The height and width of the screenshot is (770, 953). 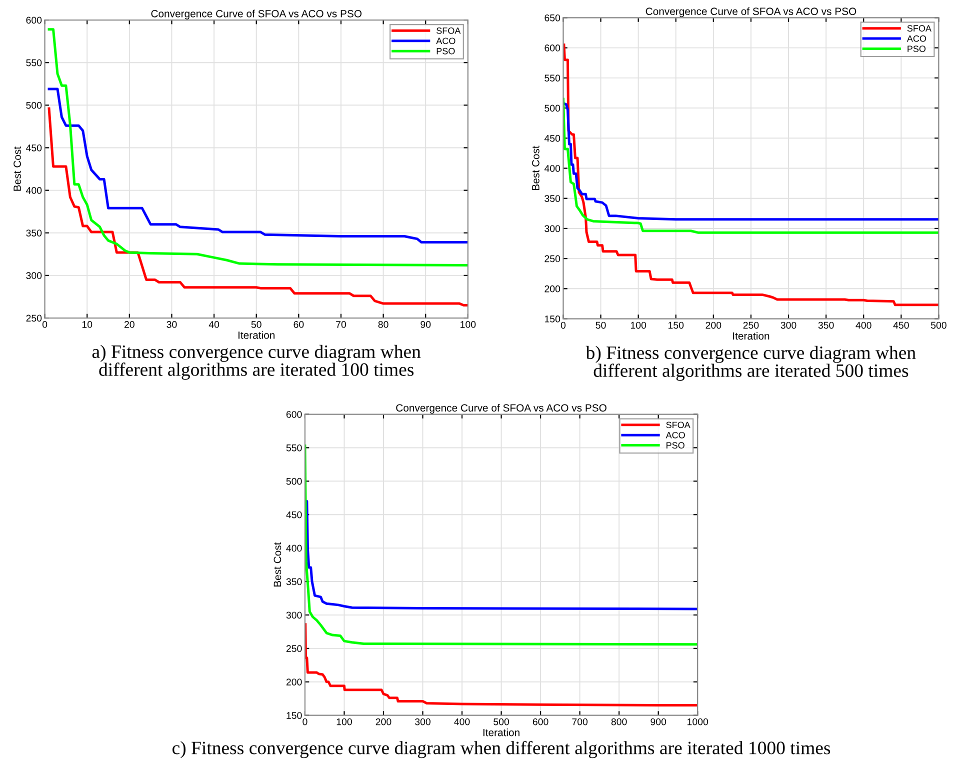 I want to click on x-tick-label: 20, so click(x=129, y=324).